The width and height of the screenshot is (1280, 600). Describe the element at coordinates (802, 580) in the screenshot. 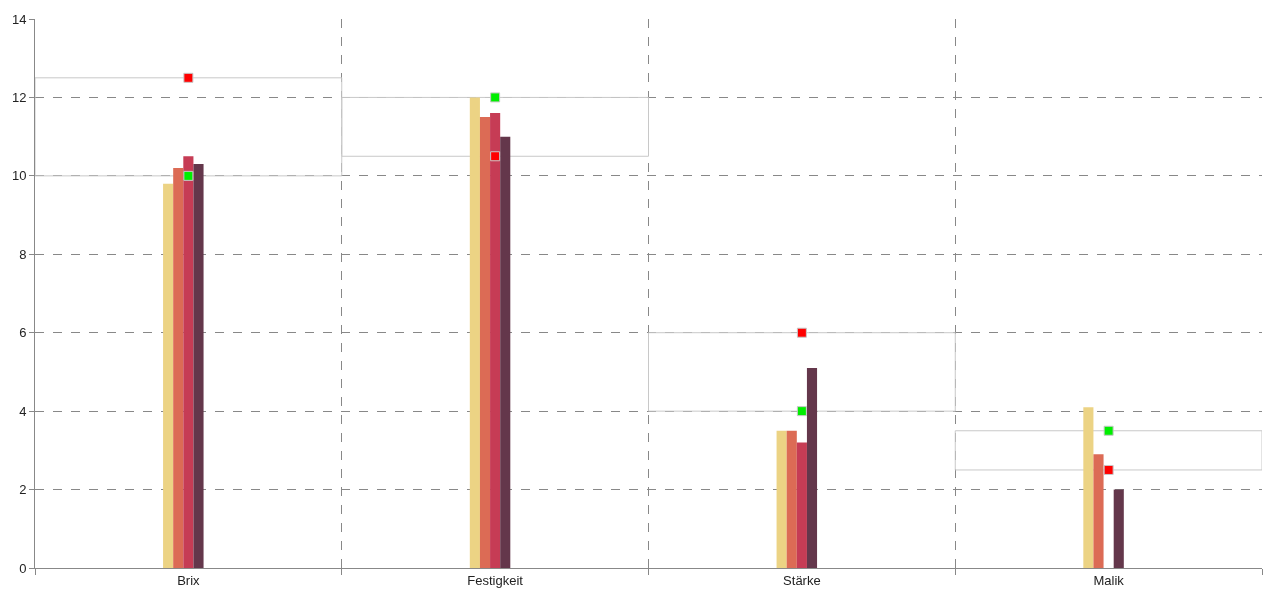

I see `x-tick-label: Stärke` at that location.